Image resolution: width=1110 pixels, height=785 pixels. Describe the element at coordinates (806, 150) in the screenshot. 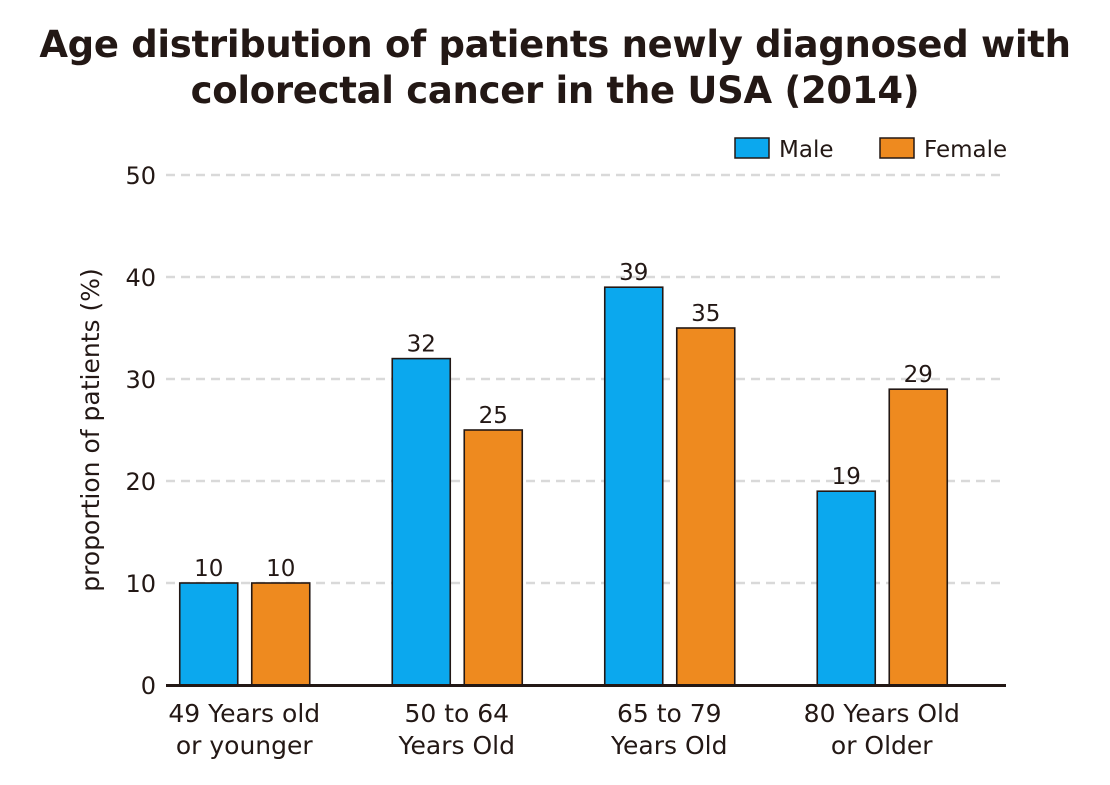

I see `legend-label-male: Male` at that location.